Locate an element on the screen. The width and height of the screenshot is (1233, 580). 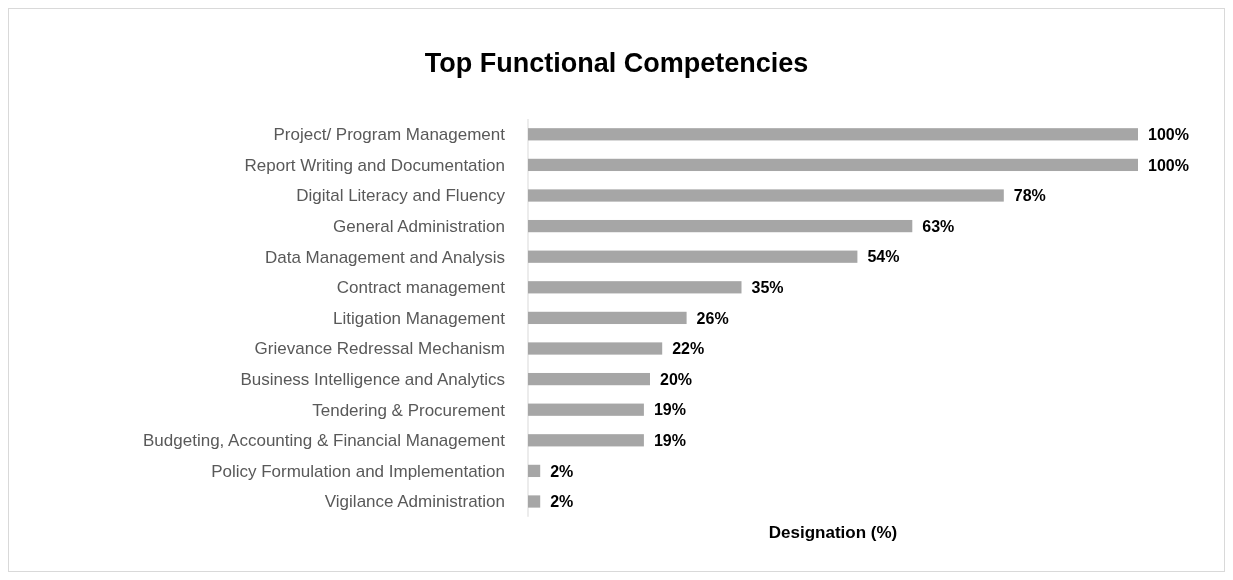
x-axis-title: Designation (%) is located at coordinates (833, 532).